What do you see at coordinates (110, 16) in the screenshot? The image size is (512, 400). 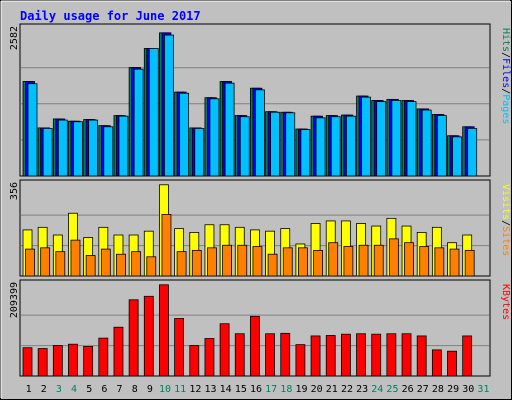 I see `chart-title: Daily usage for June 2017` at bounding box center [110, 16].